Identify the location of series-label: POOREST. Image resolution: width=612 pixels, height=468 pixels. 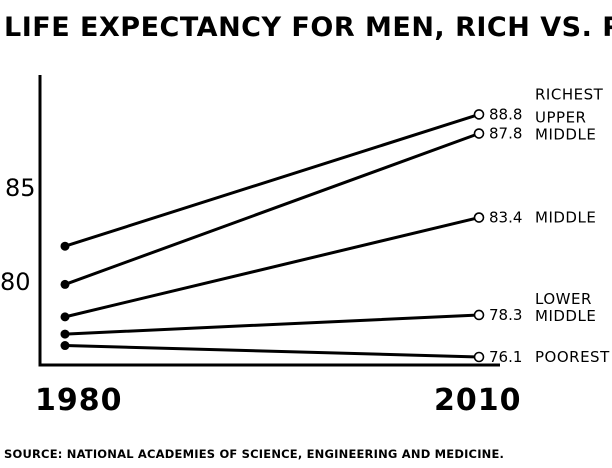
(572, 357).